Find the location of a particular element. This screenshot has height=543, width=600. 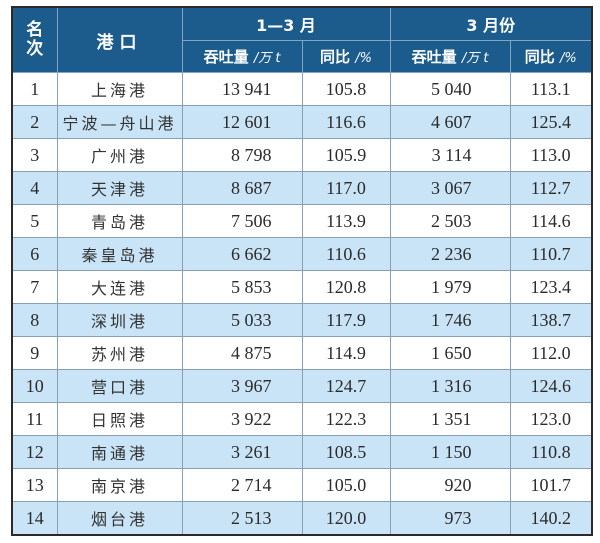

march-yoy-cell: 110.8 is located at coordinates (551, 452).